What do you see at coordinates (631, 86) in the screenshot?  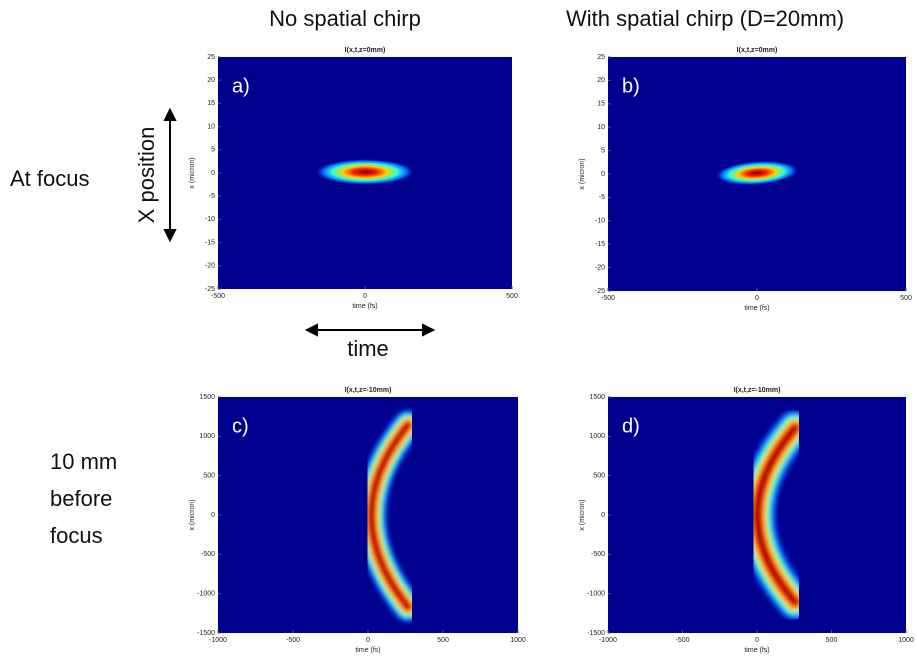 I see `panel-label: b)` at bounding box center [631, 86].